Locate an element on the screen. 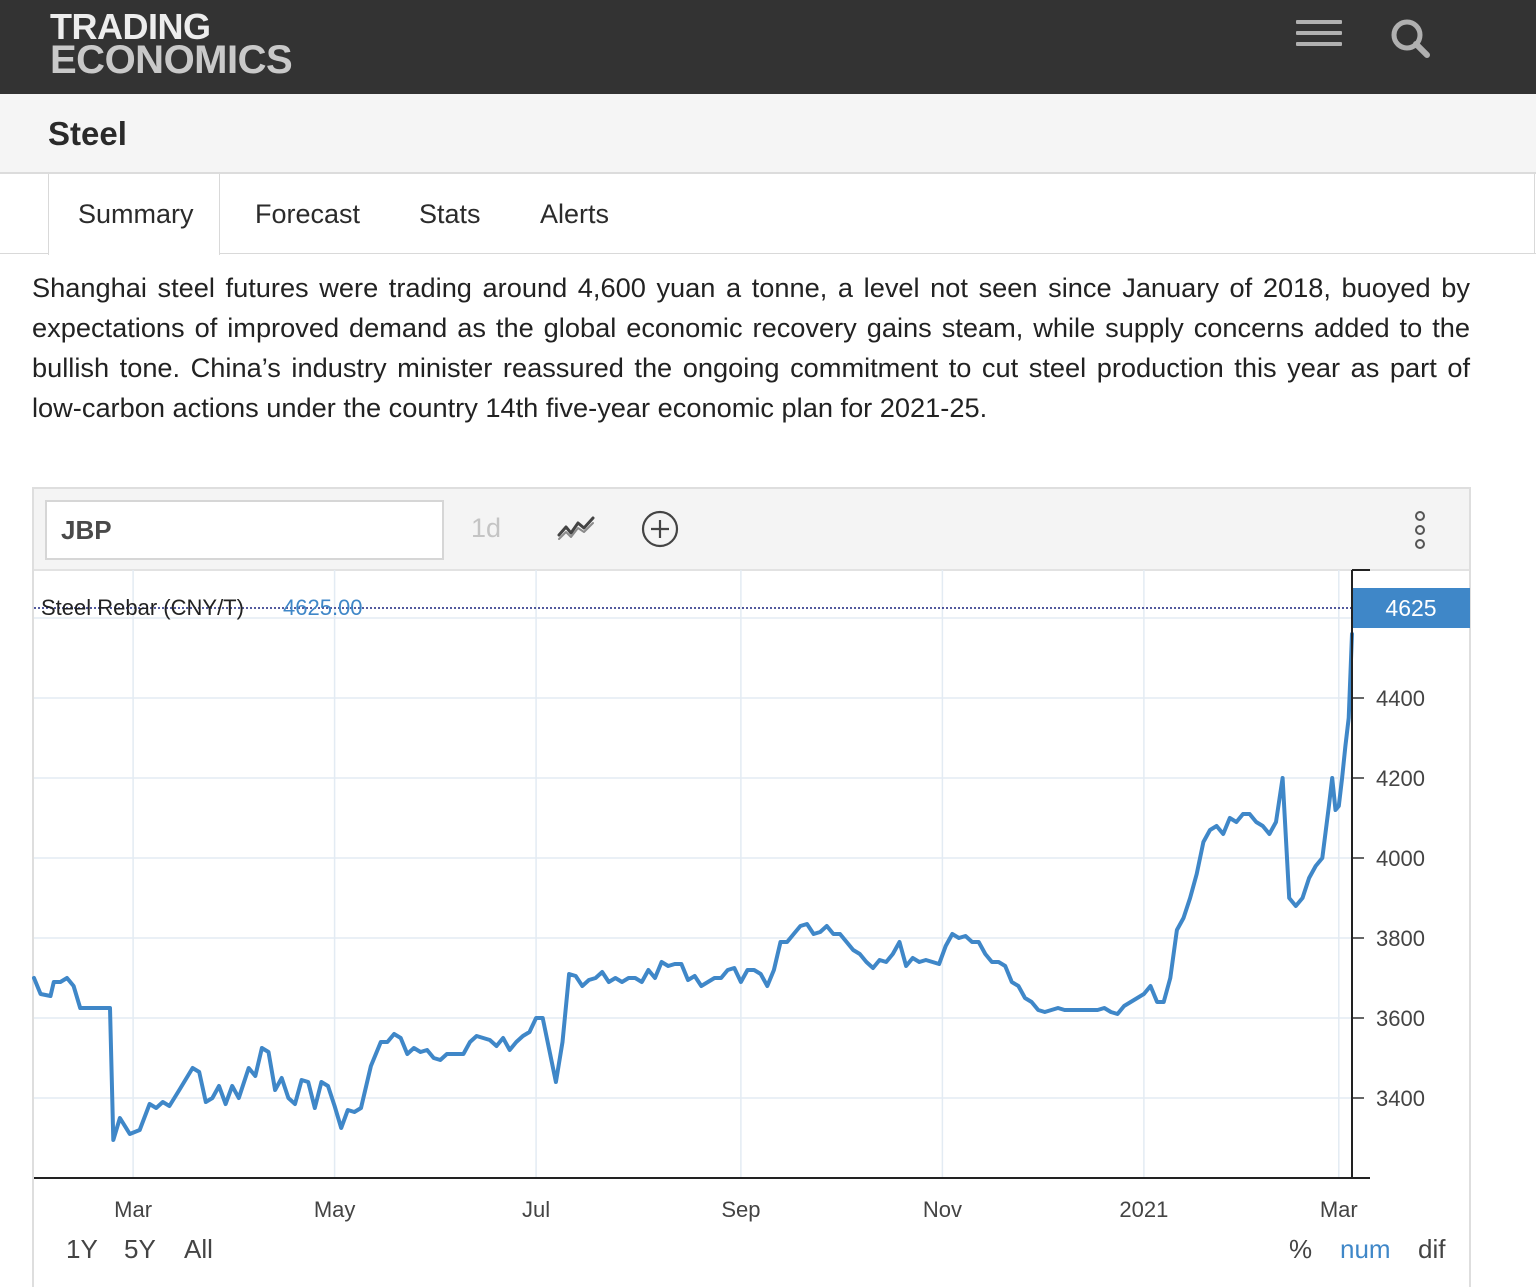 This screenshot has width=1536, height=1287. title-bar: Steel is located at coordinates (768, 134).